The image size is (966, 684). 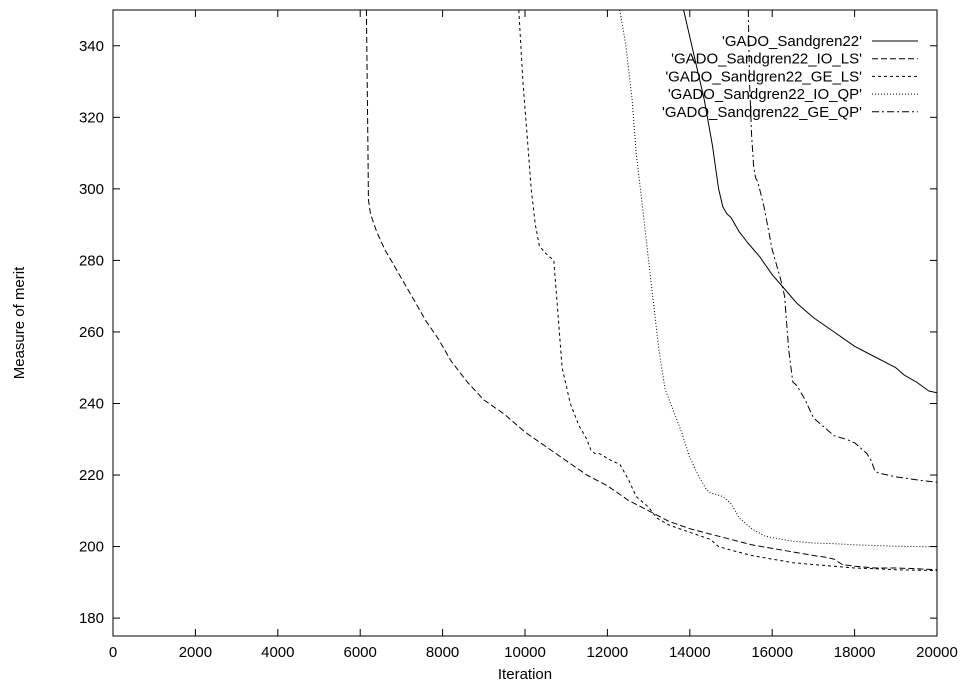 I want to click on y-tick-label: 300, so click(x=91, y=189).